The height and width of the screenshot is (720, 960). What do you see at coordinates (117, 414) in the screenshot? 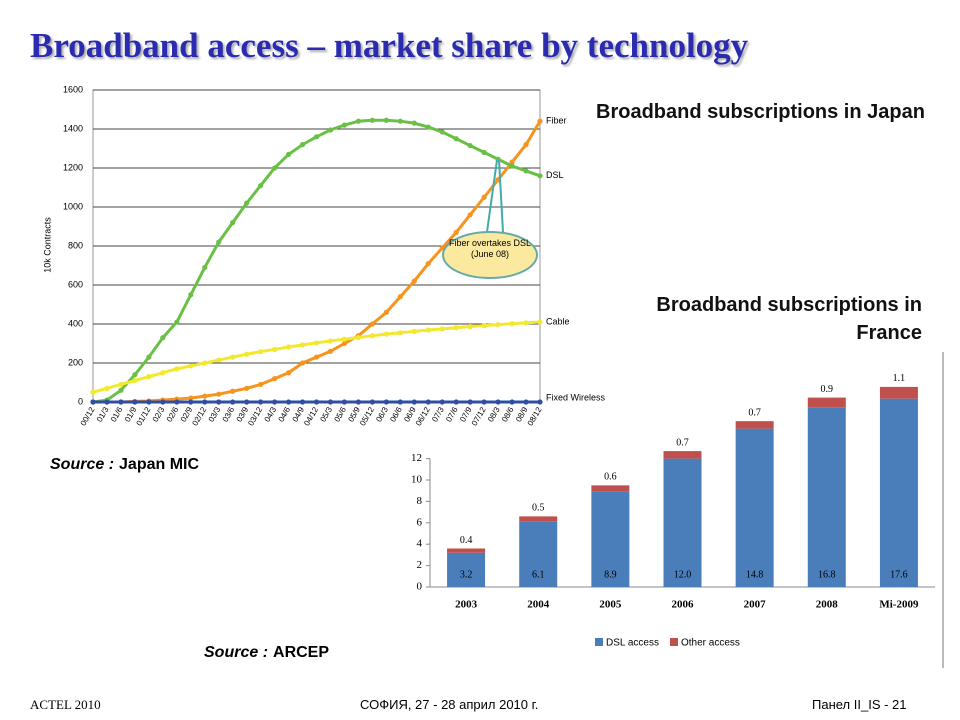
I see `x-tick-label: 01/6` at bounding box center [117, 414].